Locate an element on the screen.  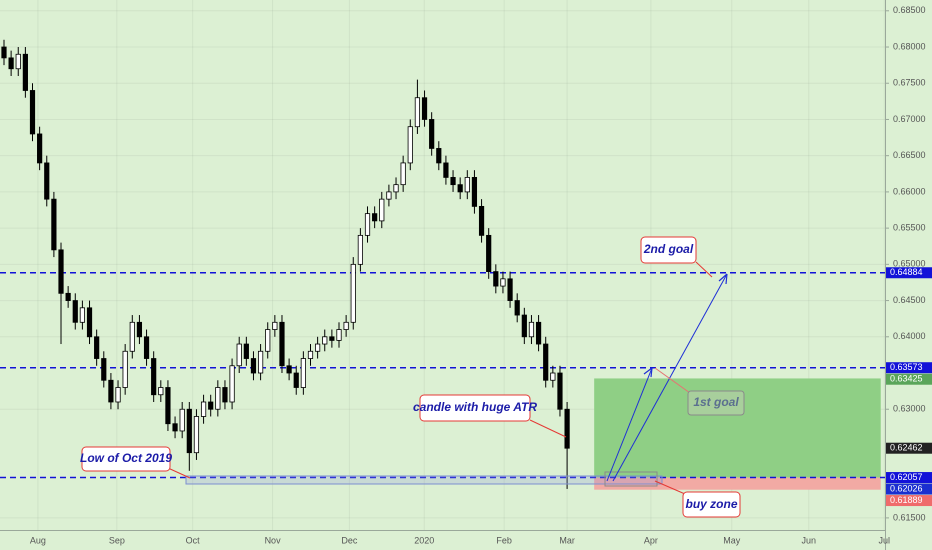
y-tick-label: 0.68500 is located at coordinates (909, 10).